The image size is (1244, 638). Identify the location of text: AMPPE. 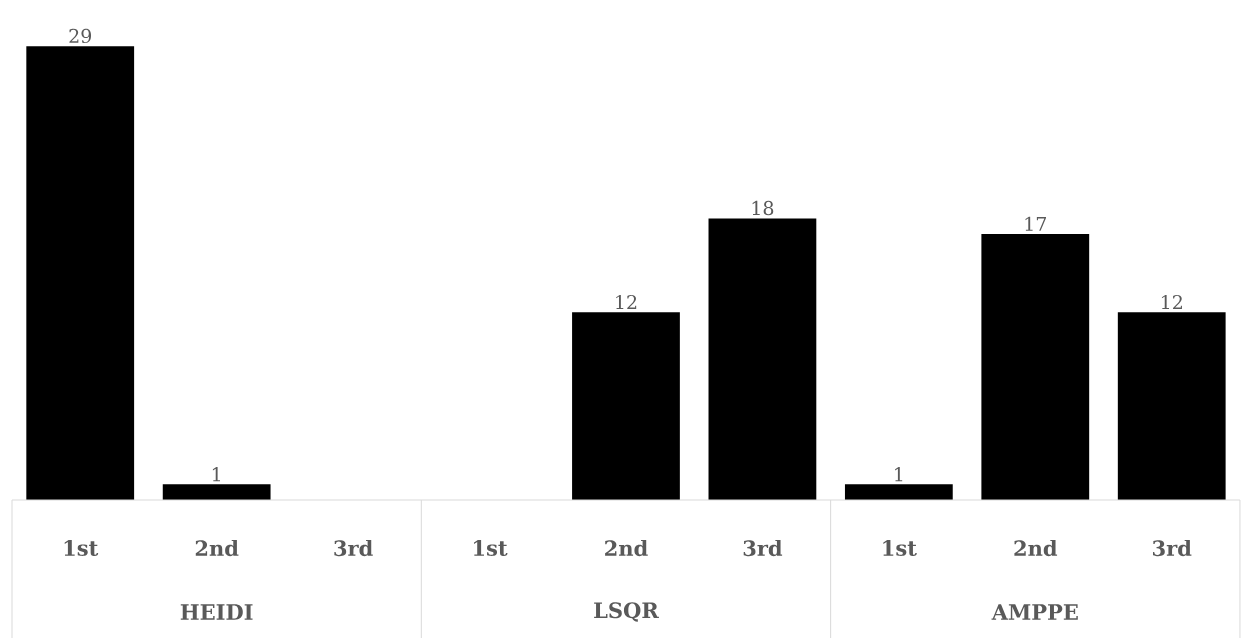
(1034, 612).